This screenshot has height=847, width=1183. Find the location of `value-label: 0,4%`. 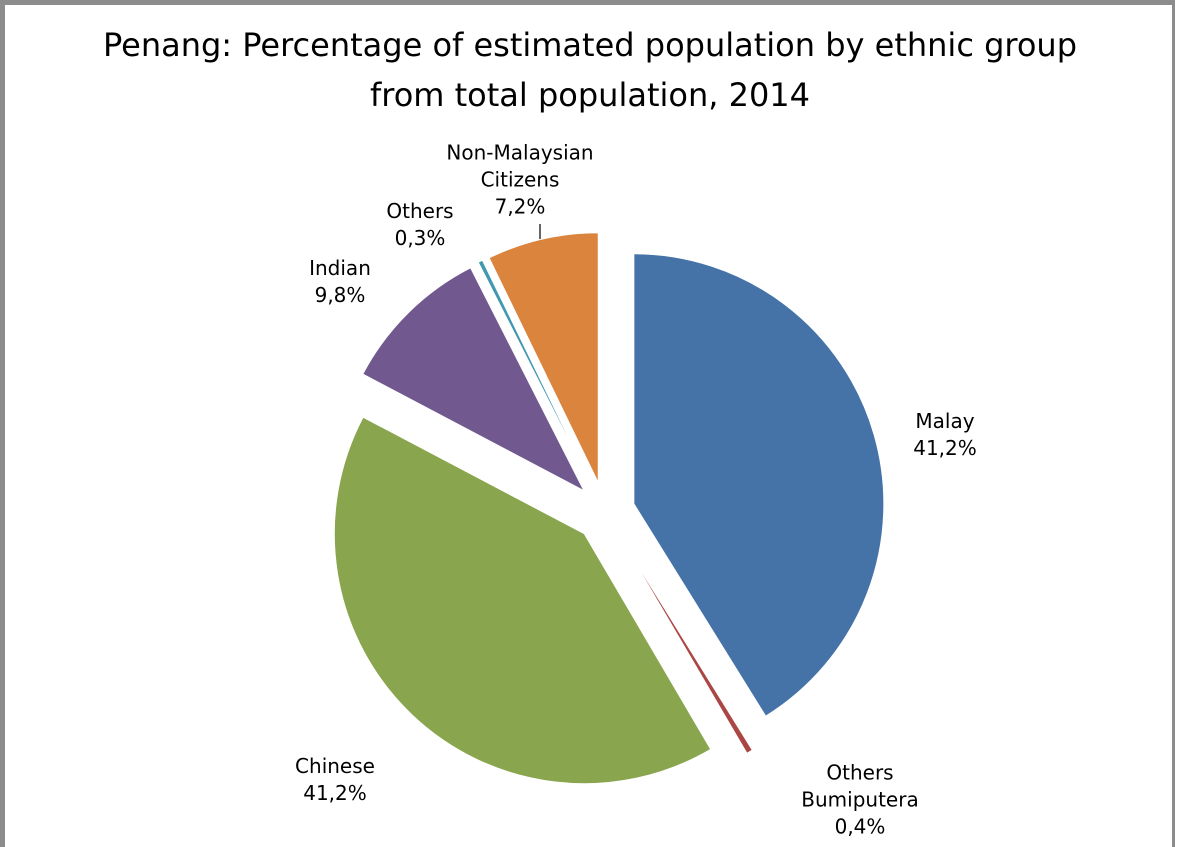

value-label: 0,4% is located at coordinates (860, 826).